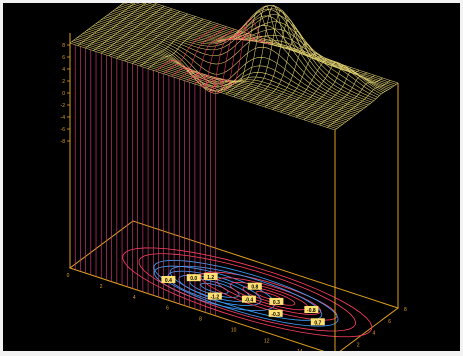 This screenshot has height=356, width=463. Describe the element at coordinates (101, 287) in the screenshot. I see `x-tick-label: 2` at that location.